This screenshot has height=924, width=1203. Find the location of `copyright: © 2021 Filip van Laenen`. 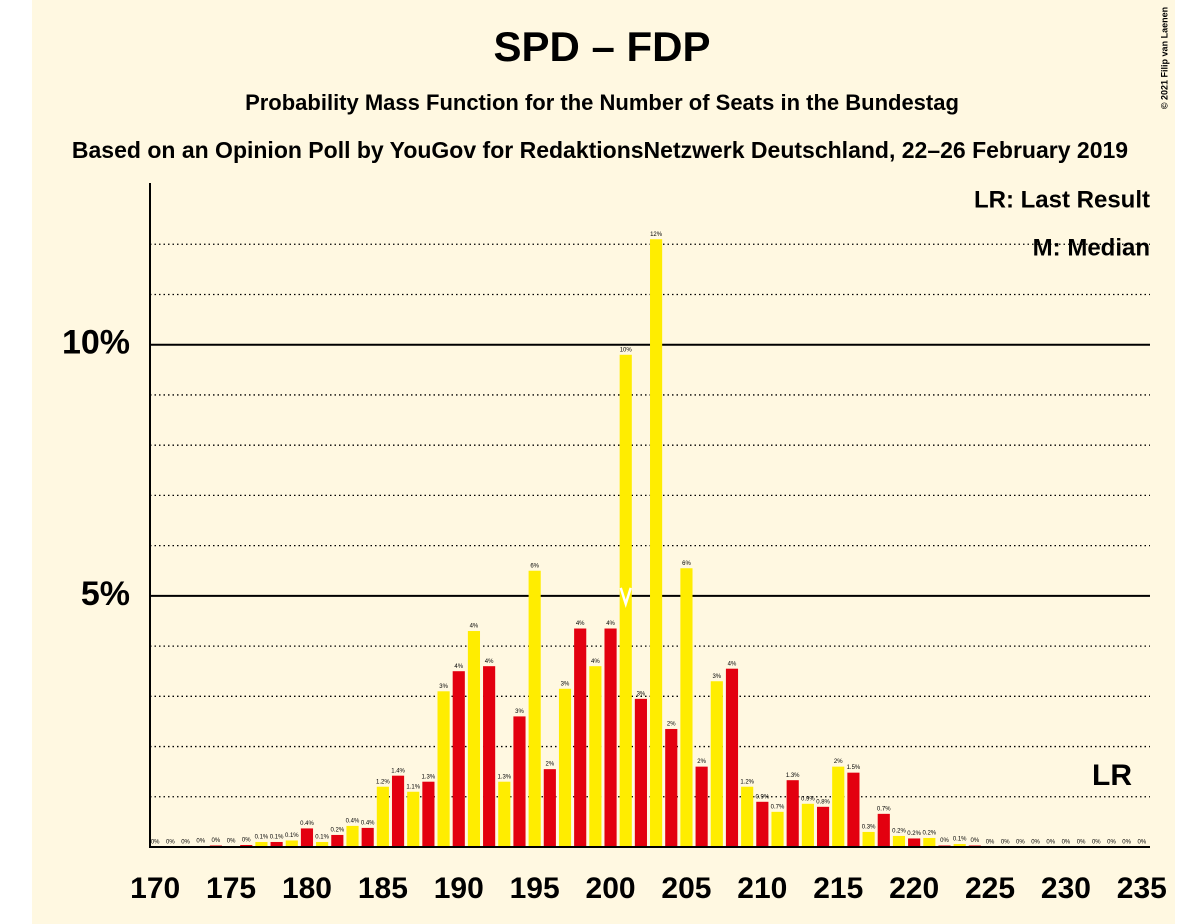

copyright: © 2021 Filip van Laenen is located at coordinates (1164, 58).